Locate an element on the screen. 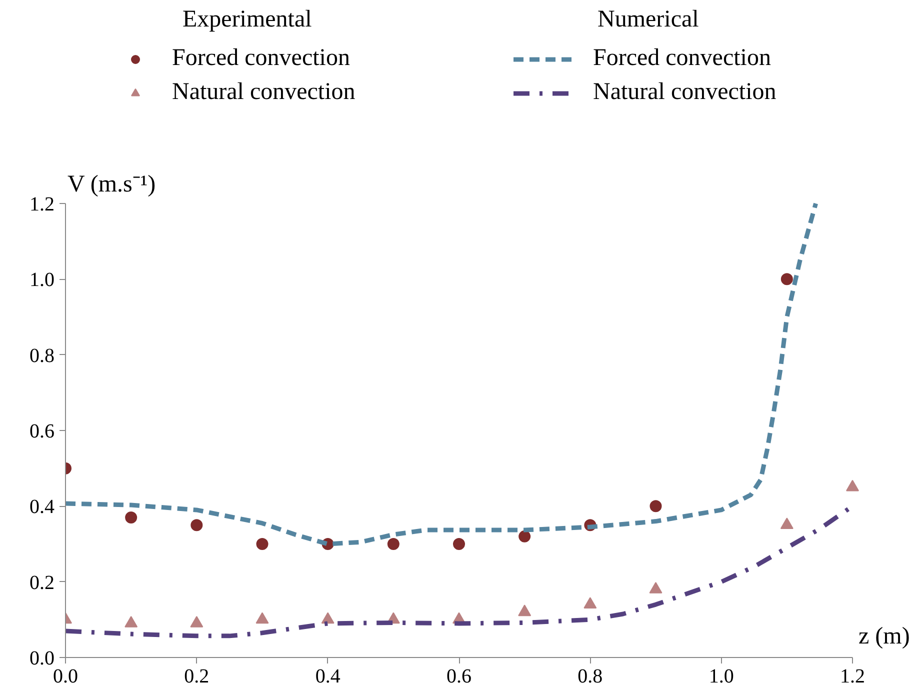 This screenshot has height=699, width=924. y-tick-label: 0.2 is located at coordinates (42, 583).